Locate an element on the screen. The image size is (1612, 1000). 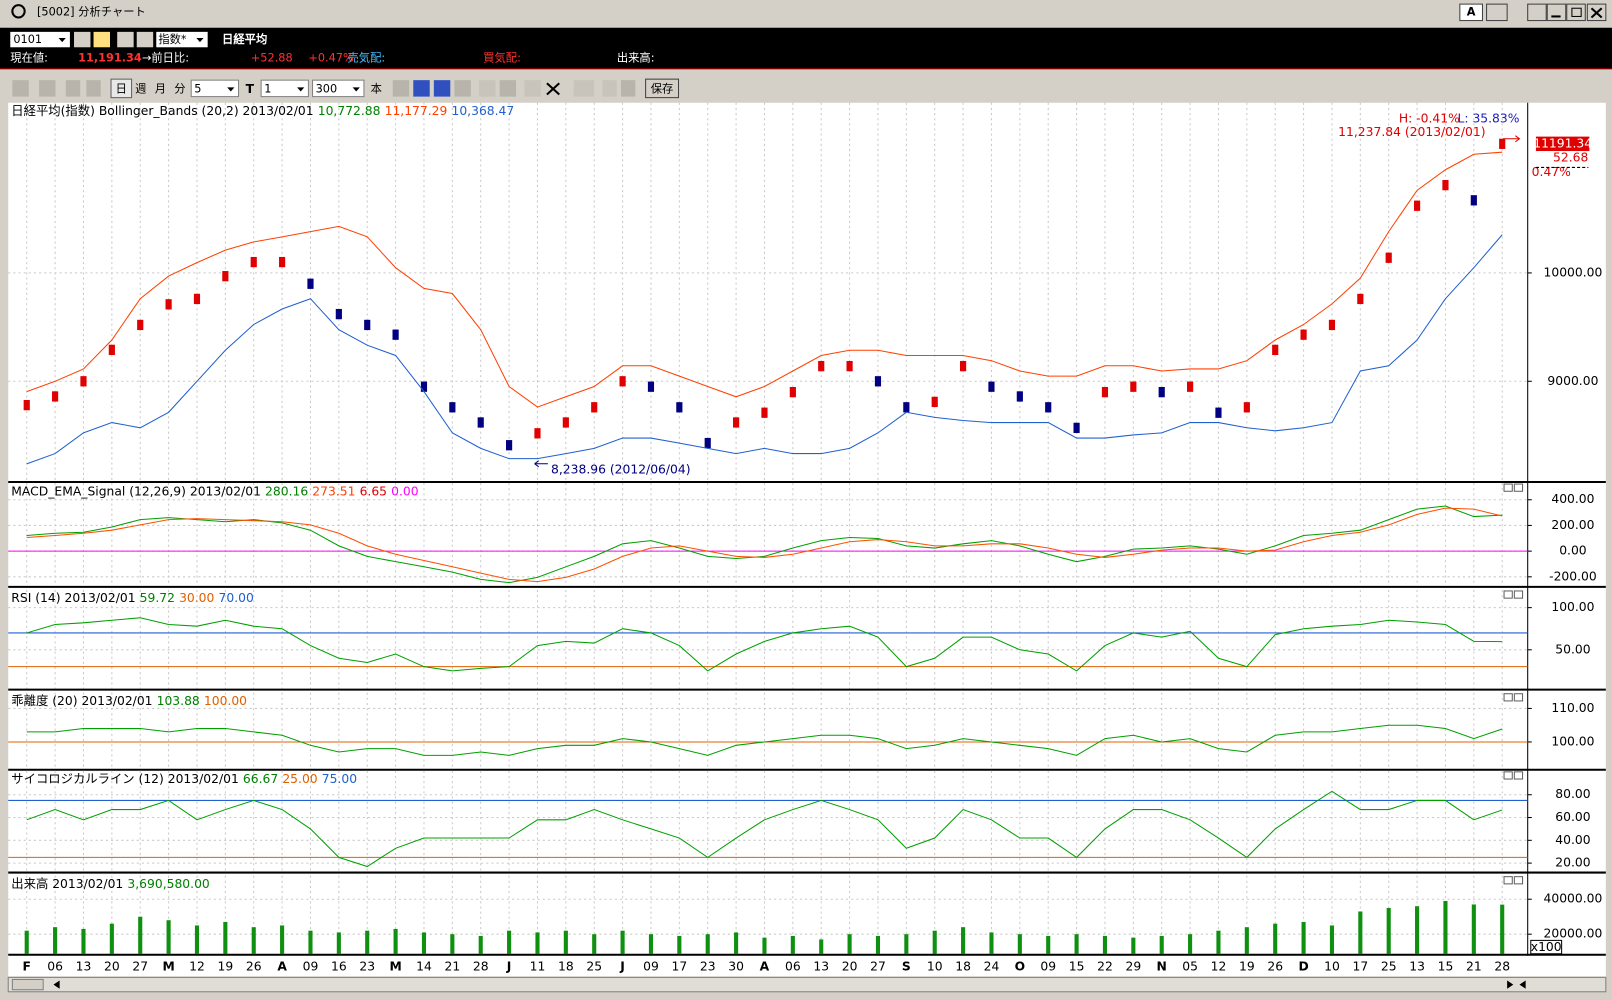
x-tick-label: 29 is located at coordinates (1133, 967).